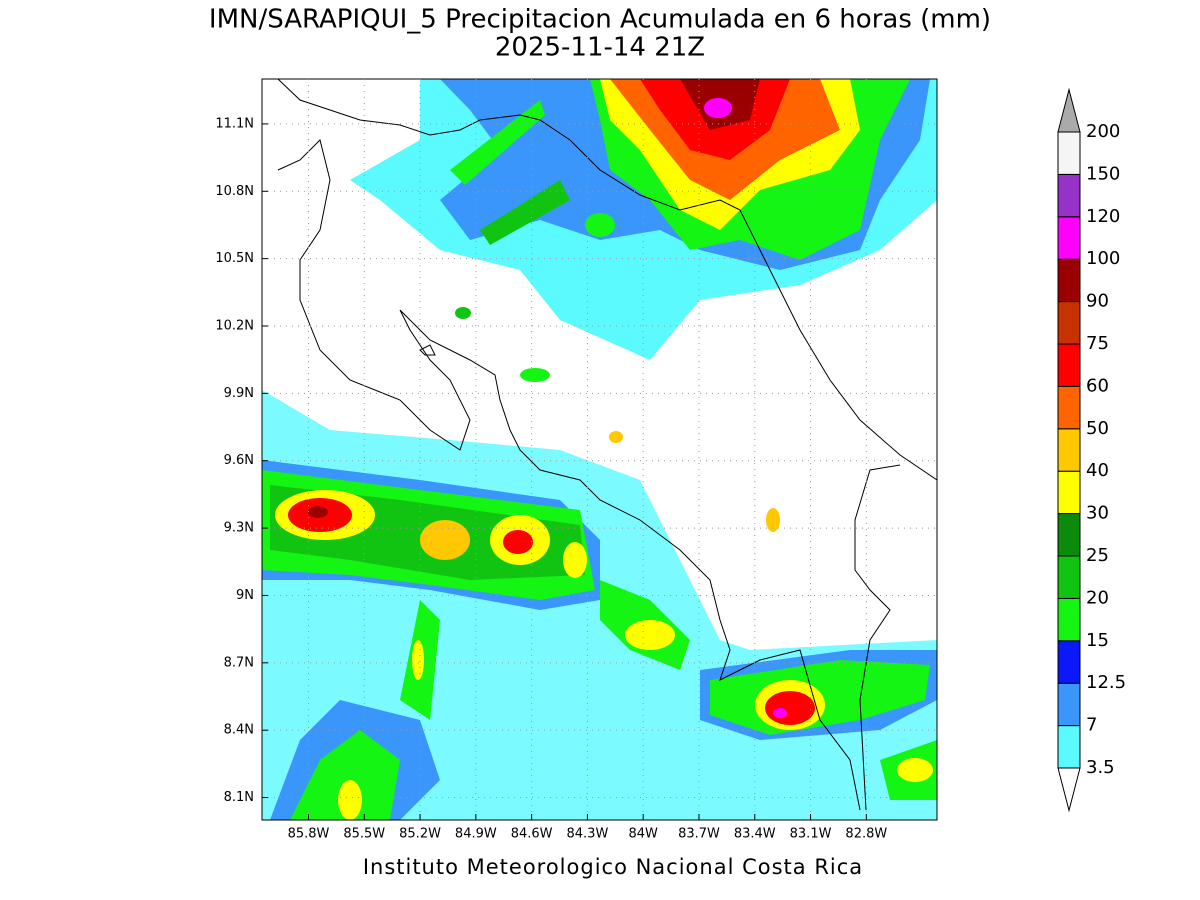 The image size is (1200, 900). Describe the element at coordinates (476, 834) in the screenshot. I see `x-tick-label: 84.9W` at that location.